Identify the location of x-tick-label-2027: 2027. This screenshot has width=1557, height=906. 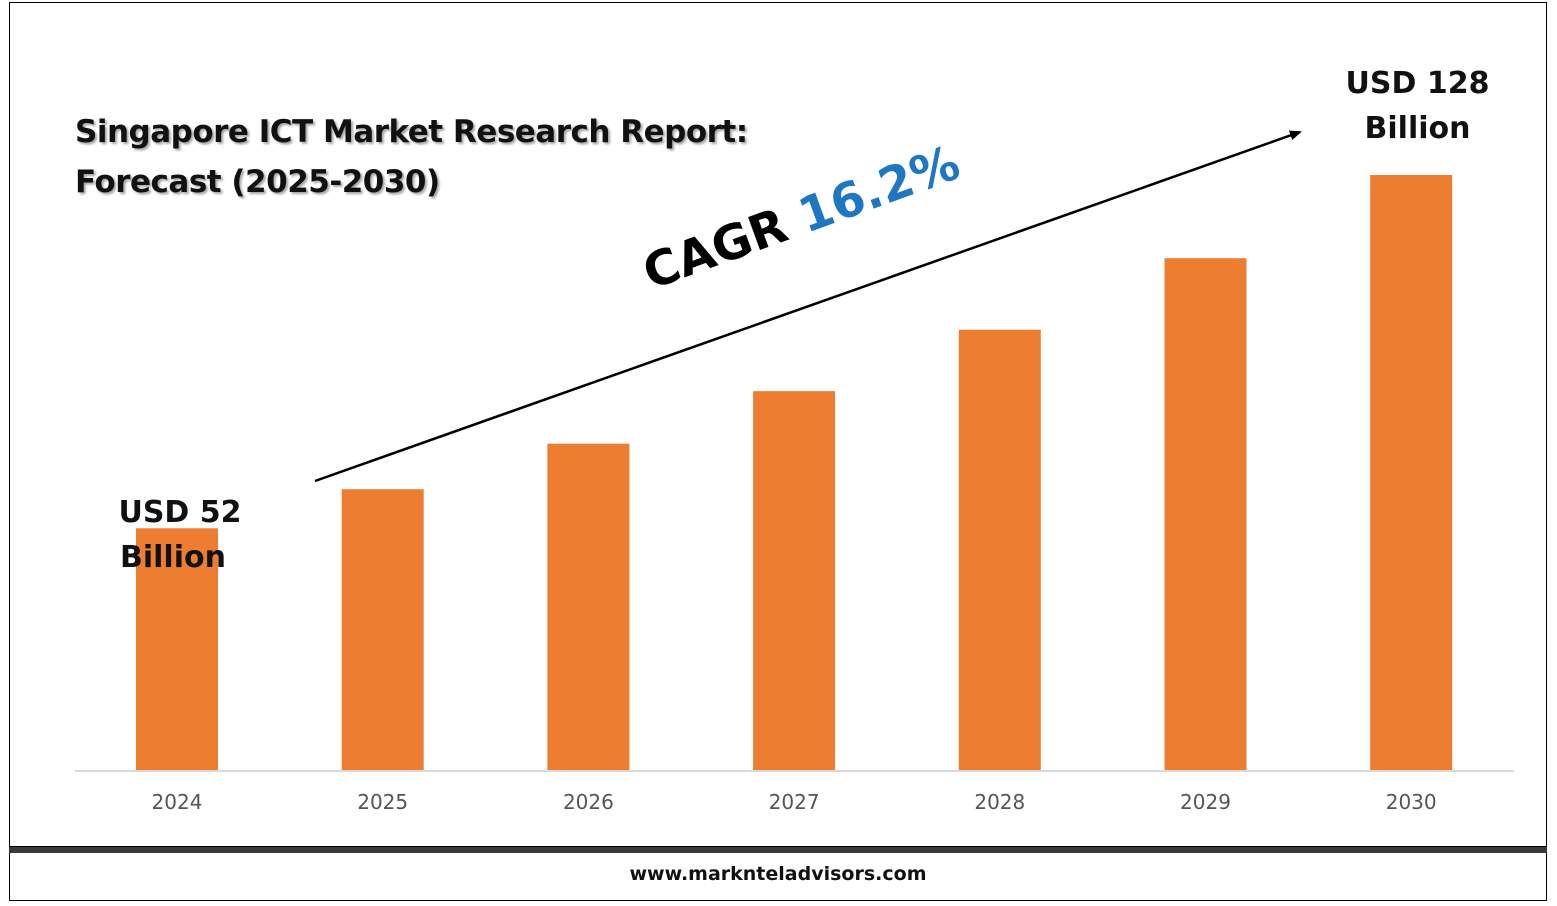
(794, 802).